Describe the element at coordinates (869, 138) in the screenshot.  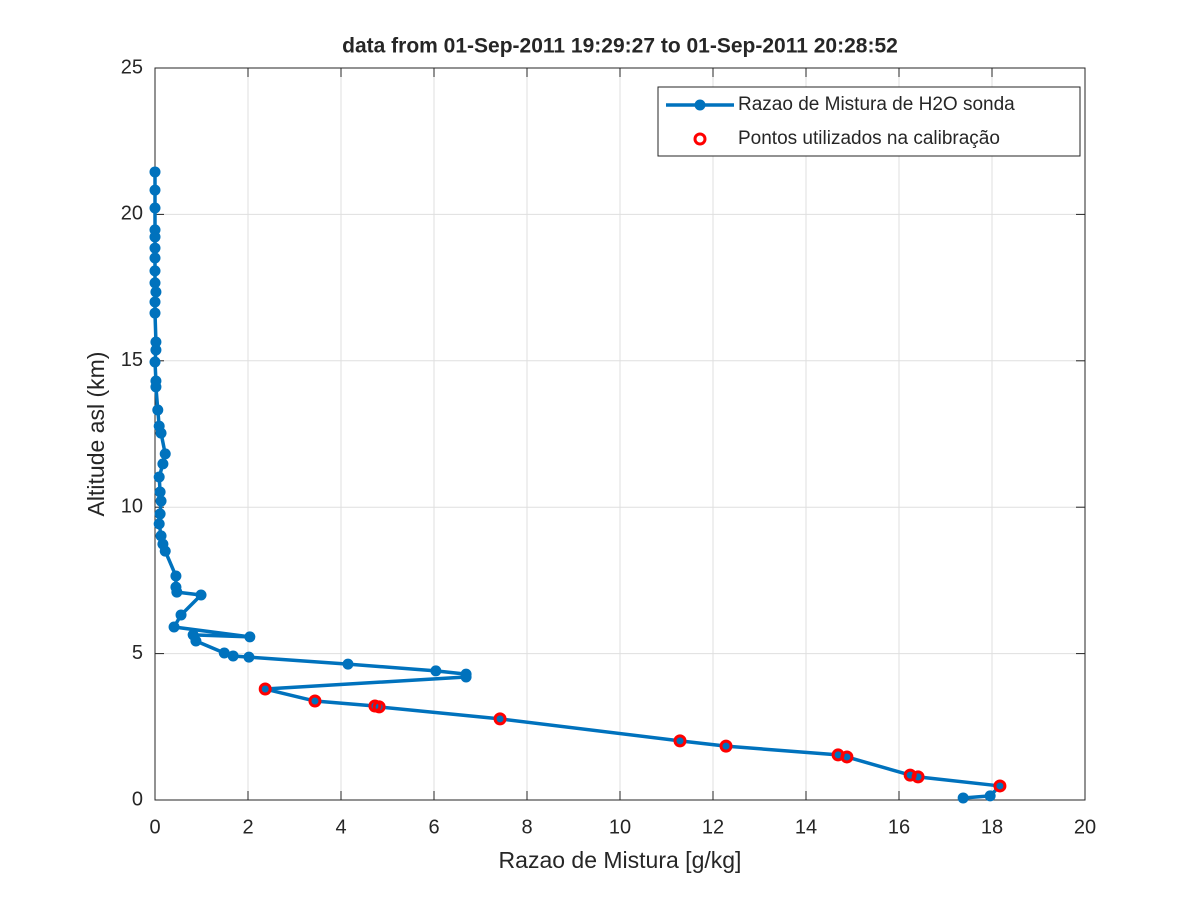
I see `legend-label: Pontos utilizados na calibração` at that location.